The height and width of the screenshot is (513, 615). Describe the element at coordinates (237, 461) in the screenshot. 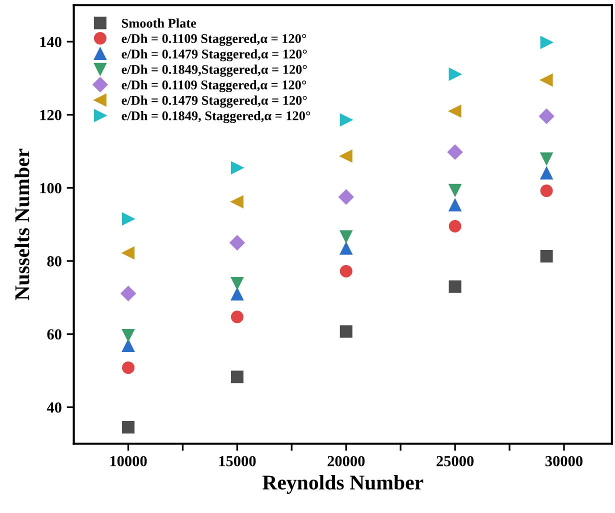

I see `x-tick-label: 15000` at that location.